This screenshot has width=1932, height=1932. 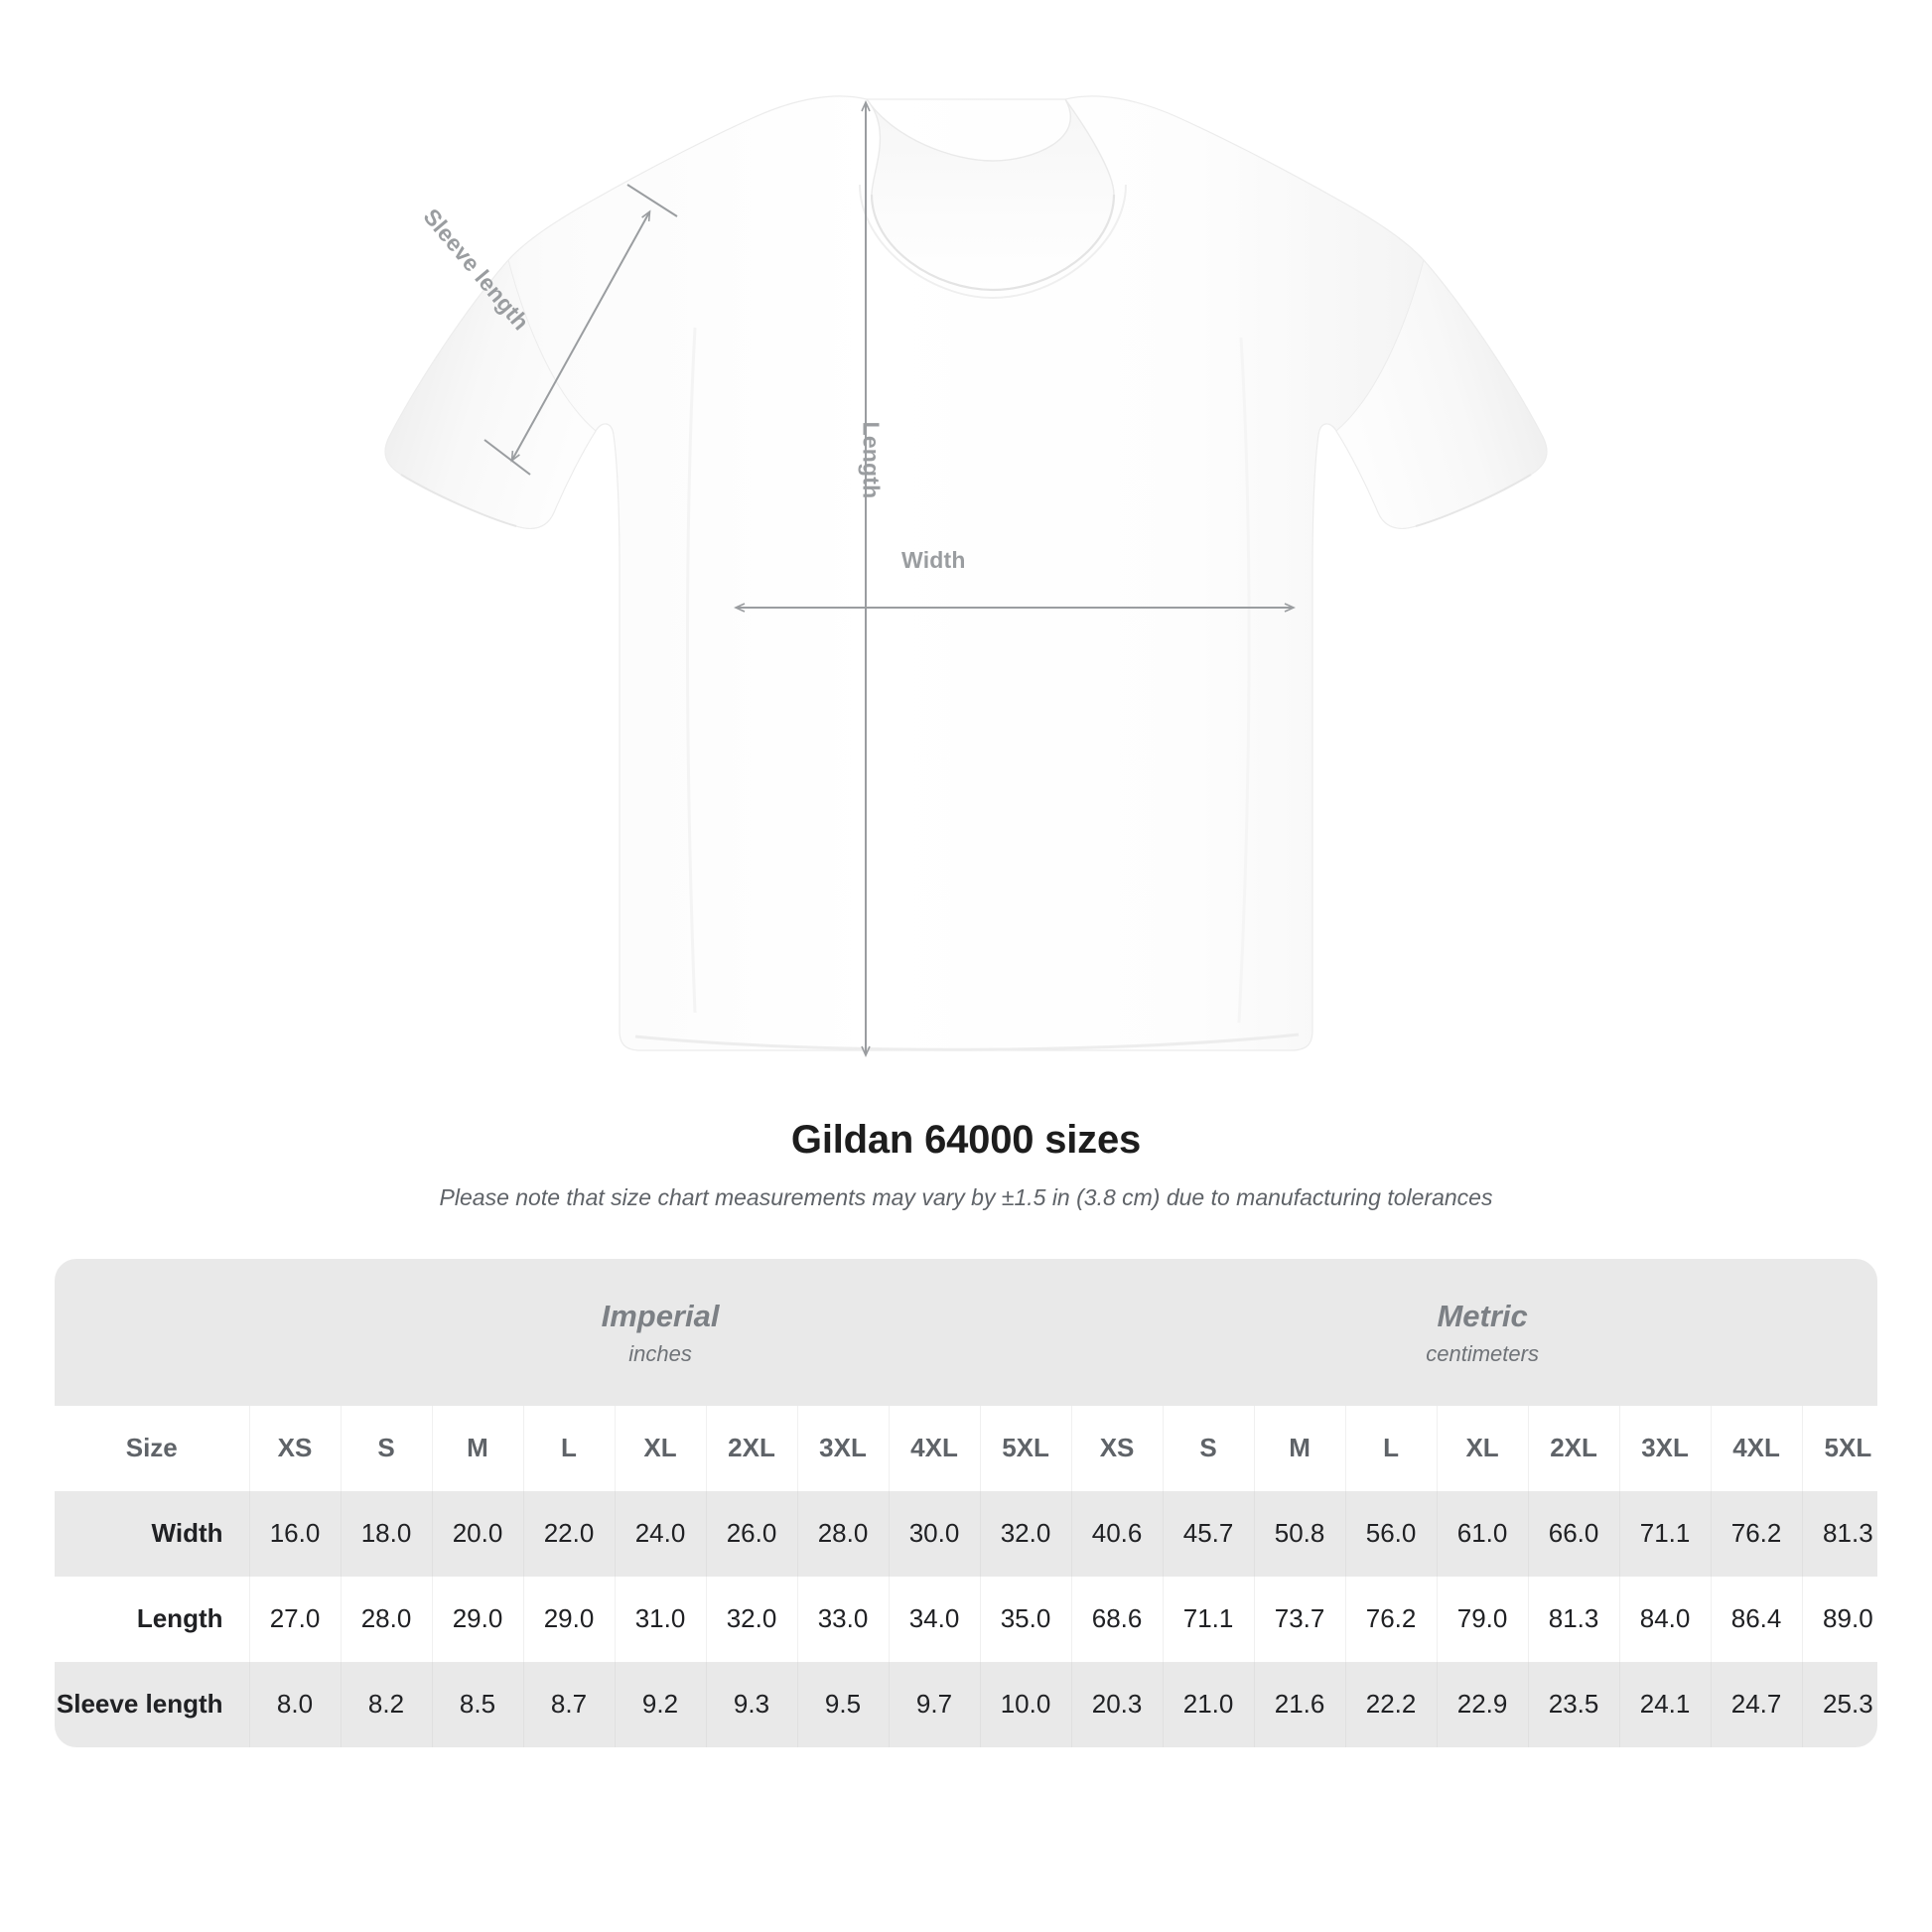 I want to click on unit-group-metric: Metric centimeters, so click(x=1474, y=1332).